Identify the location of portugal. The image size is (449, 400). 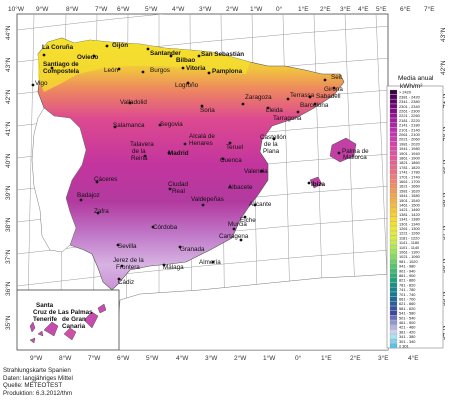
(59, 180).